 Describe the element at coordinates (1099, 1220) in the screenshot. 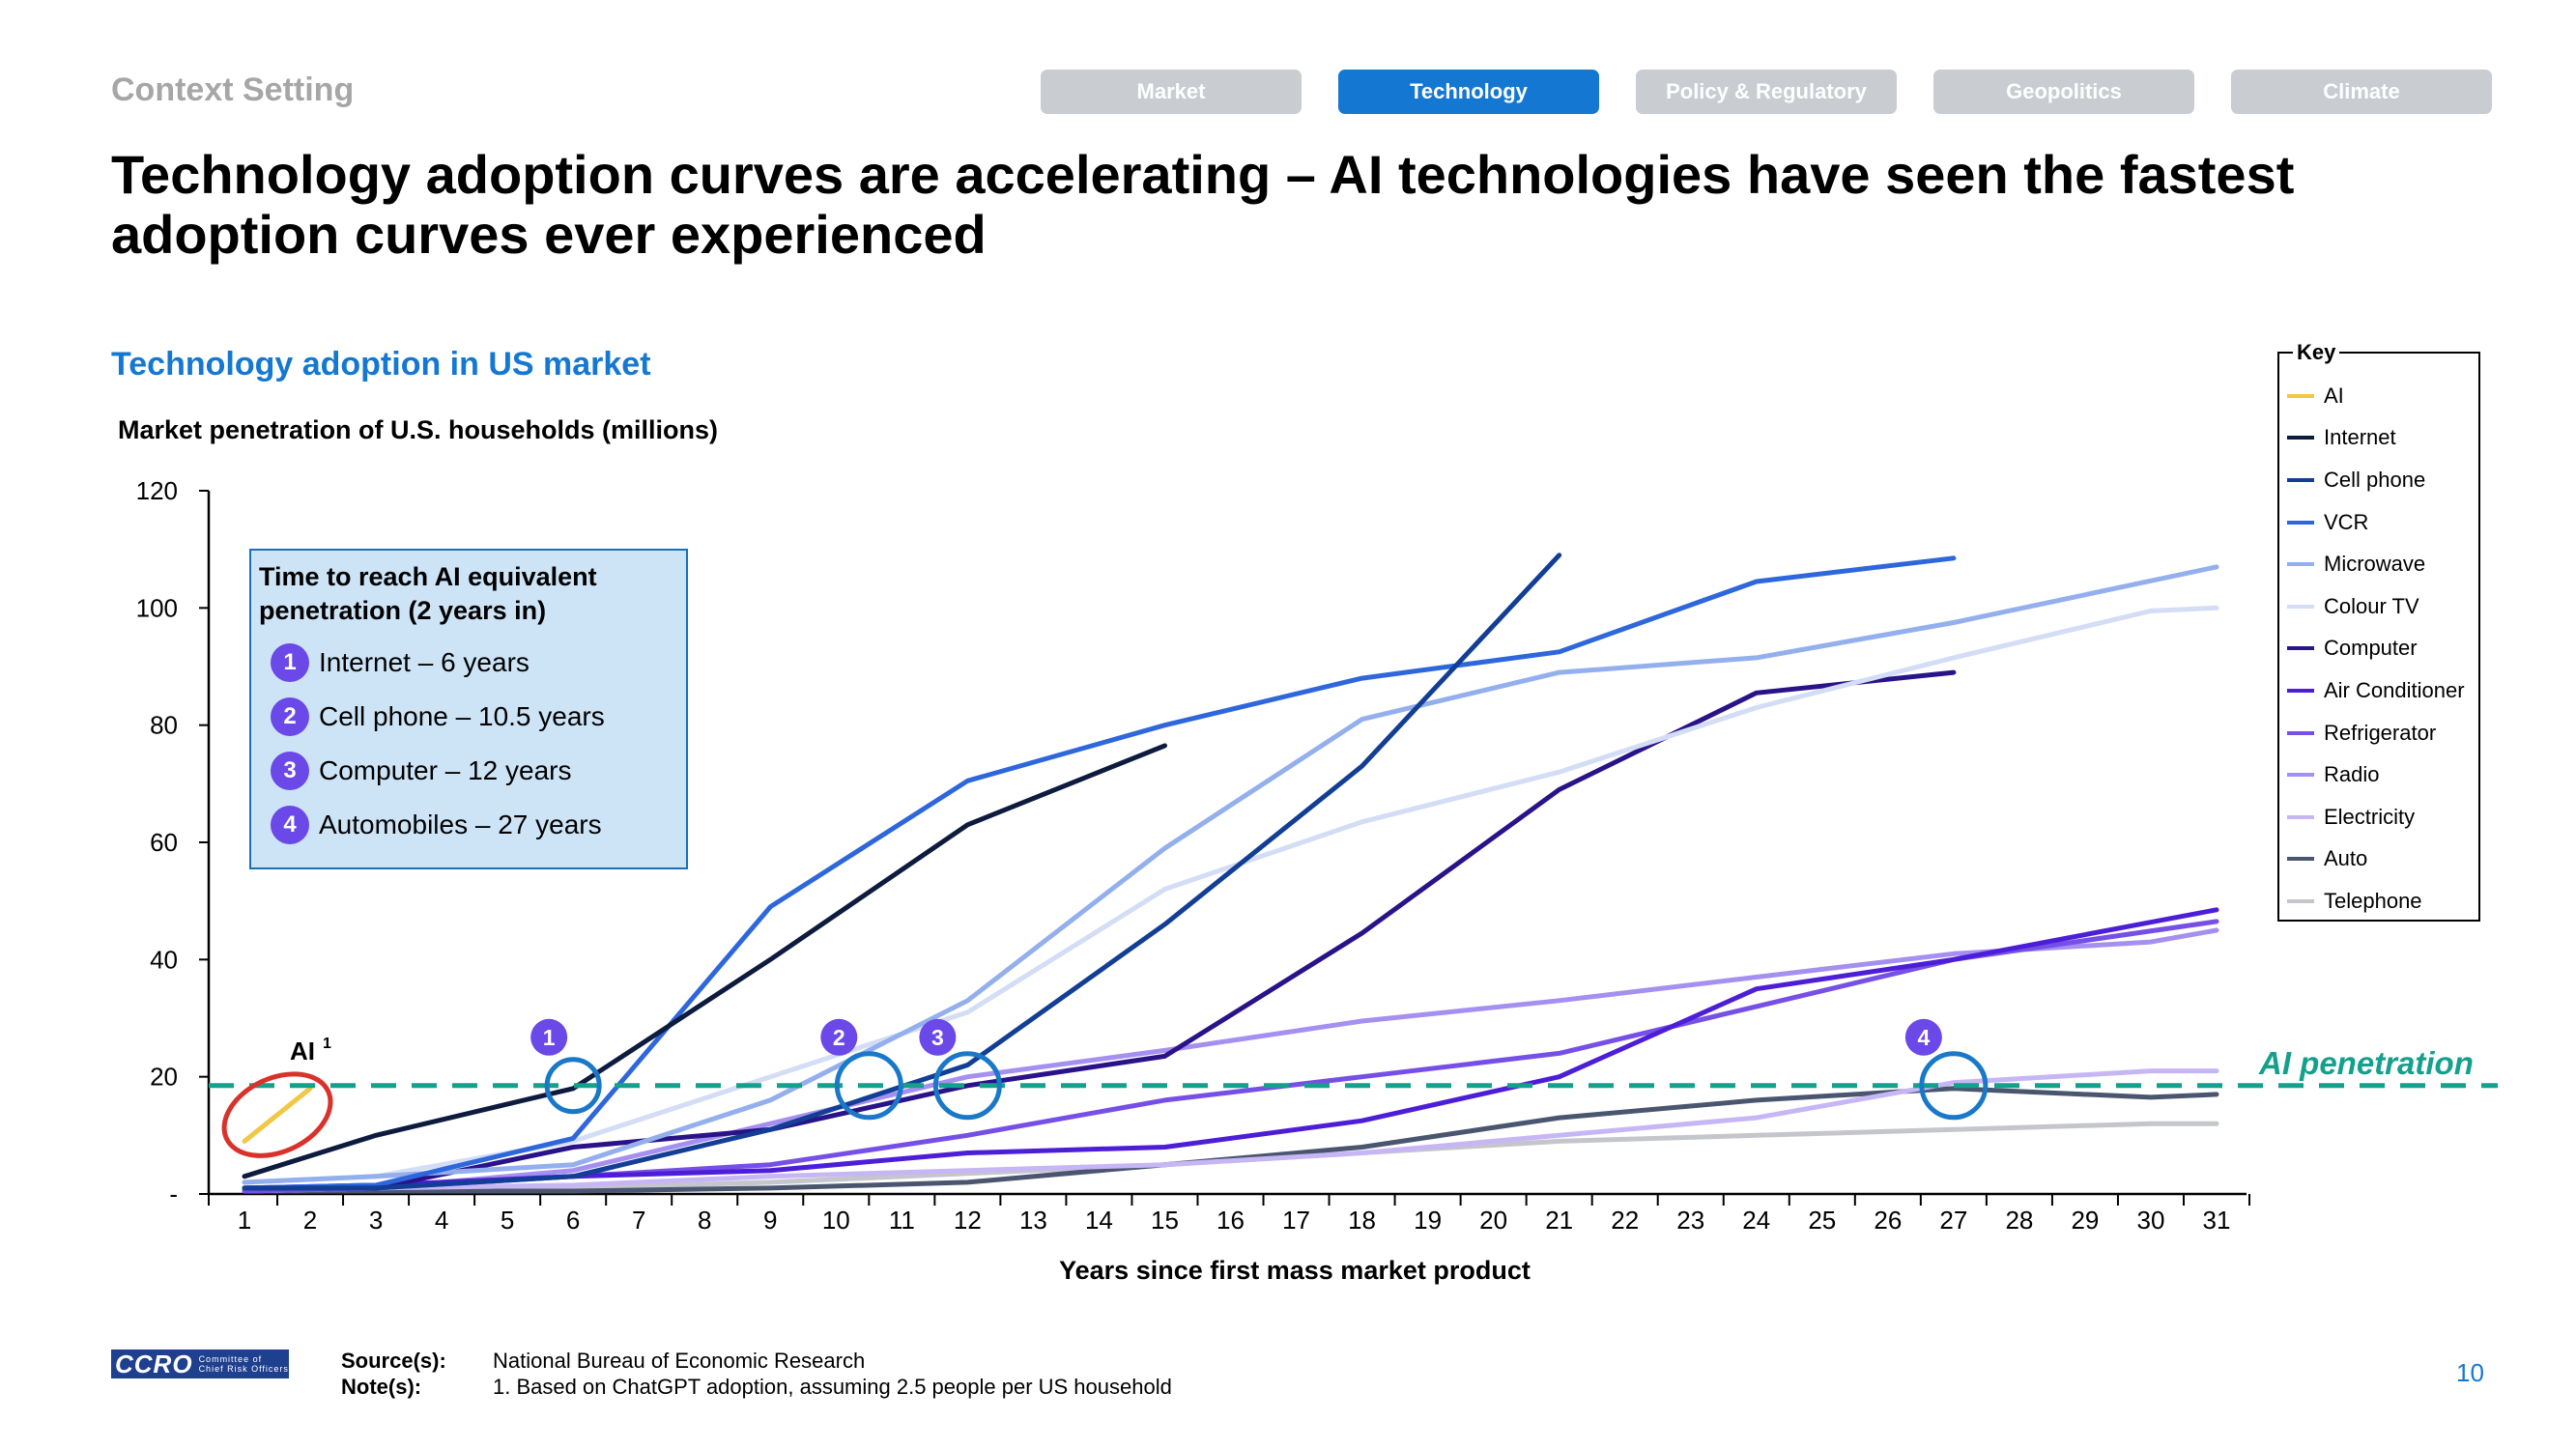

I see `x-tick-label: 14` at that location.